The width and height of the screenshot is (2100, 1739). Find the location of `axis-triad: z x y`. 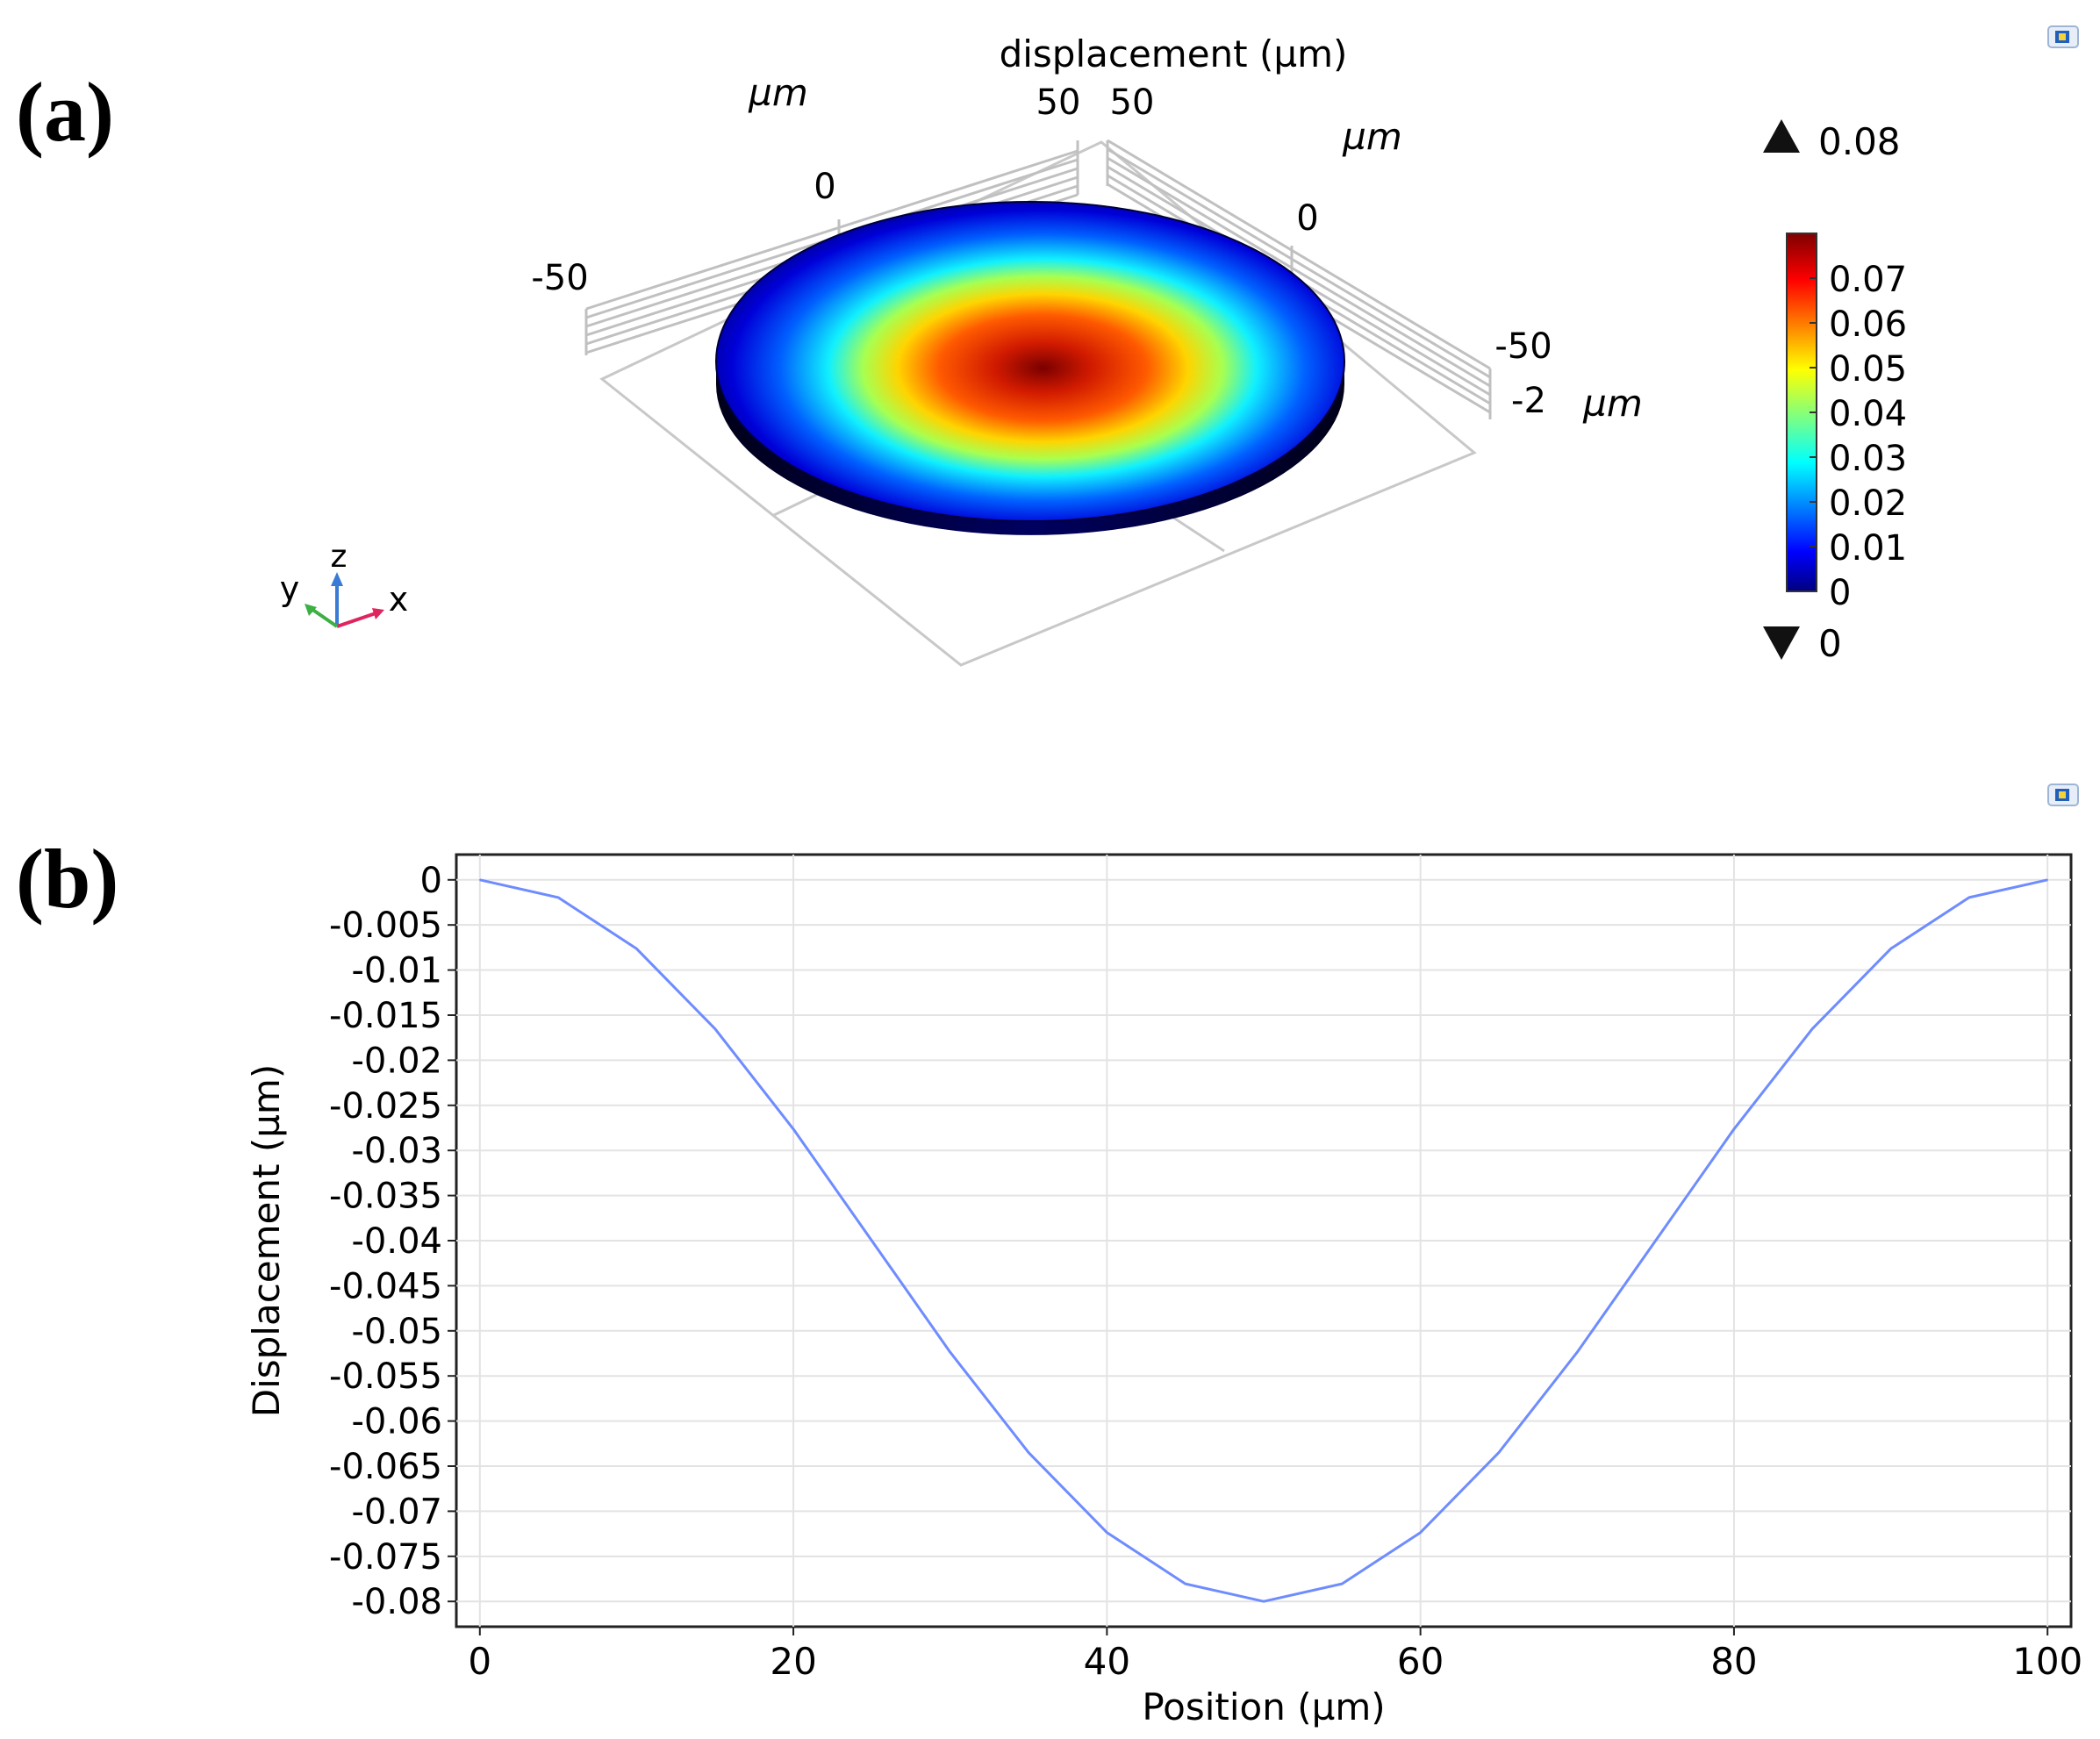

axis-triad: z x y is located at coordinates (345, 583).